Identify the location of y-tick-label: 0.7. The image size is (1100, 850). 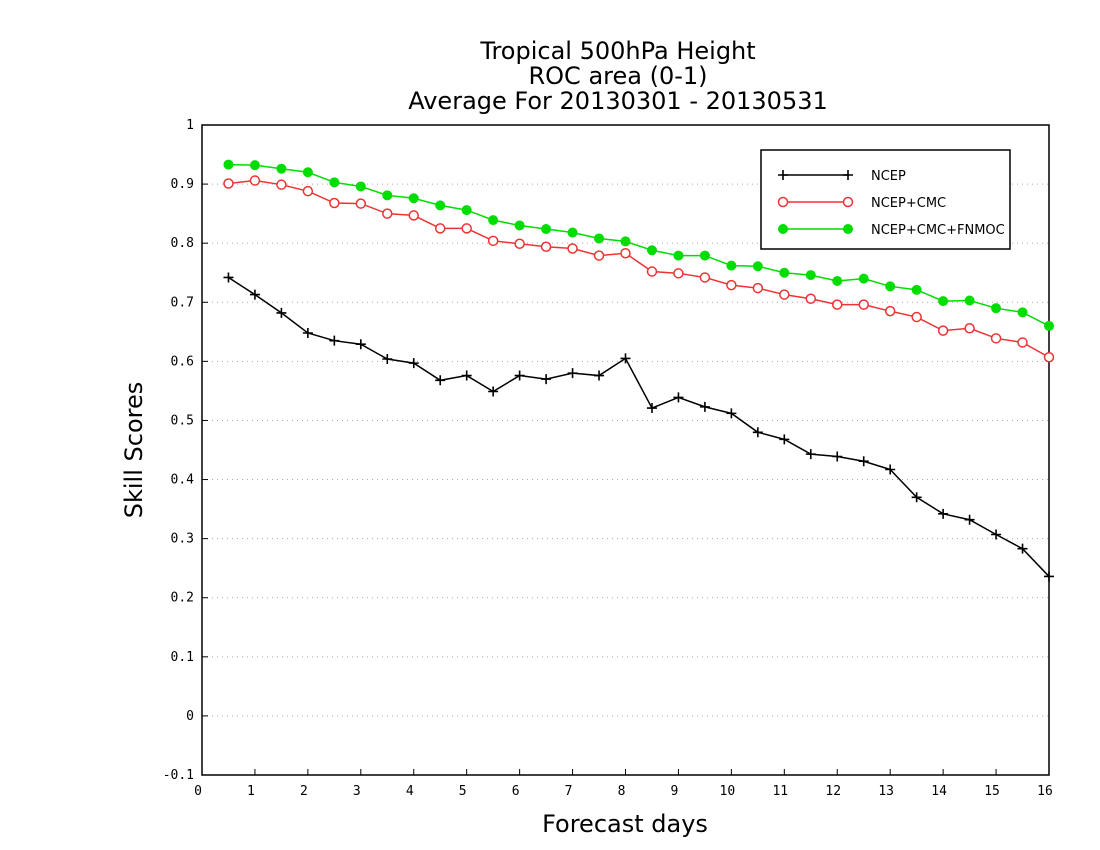
(182, 302).